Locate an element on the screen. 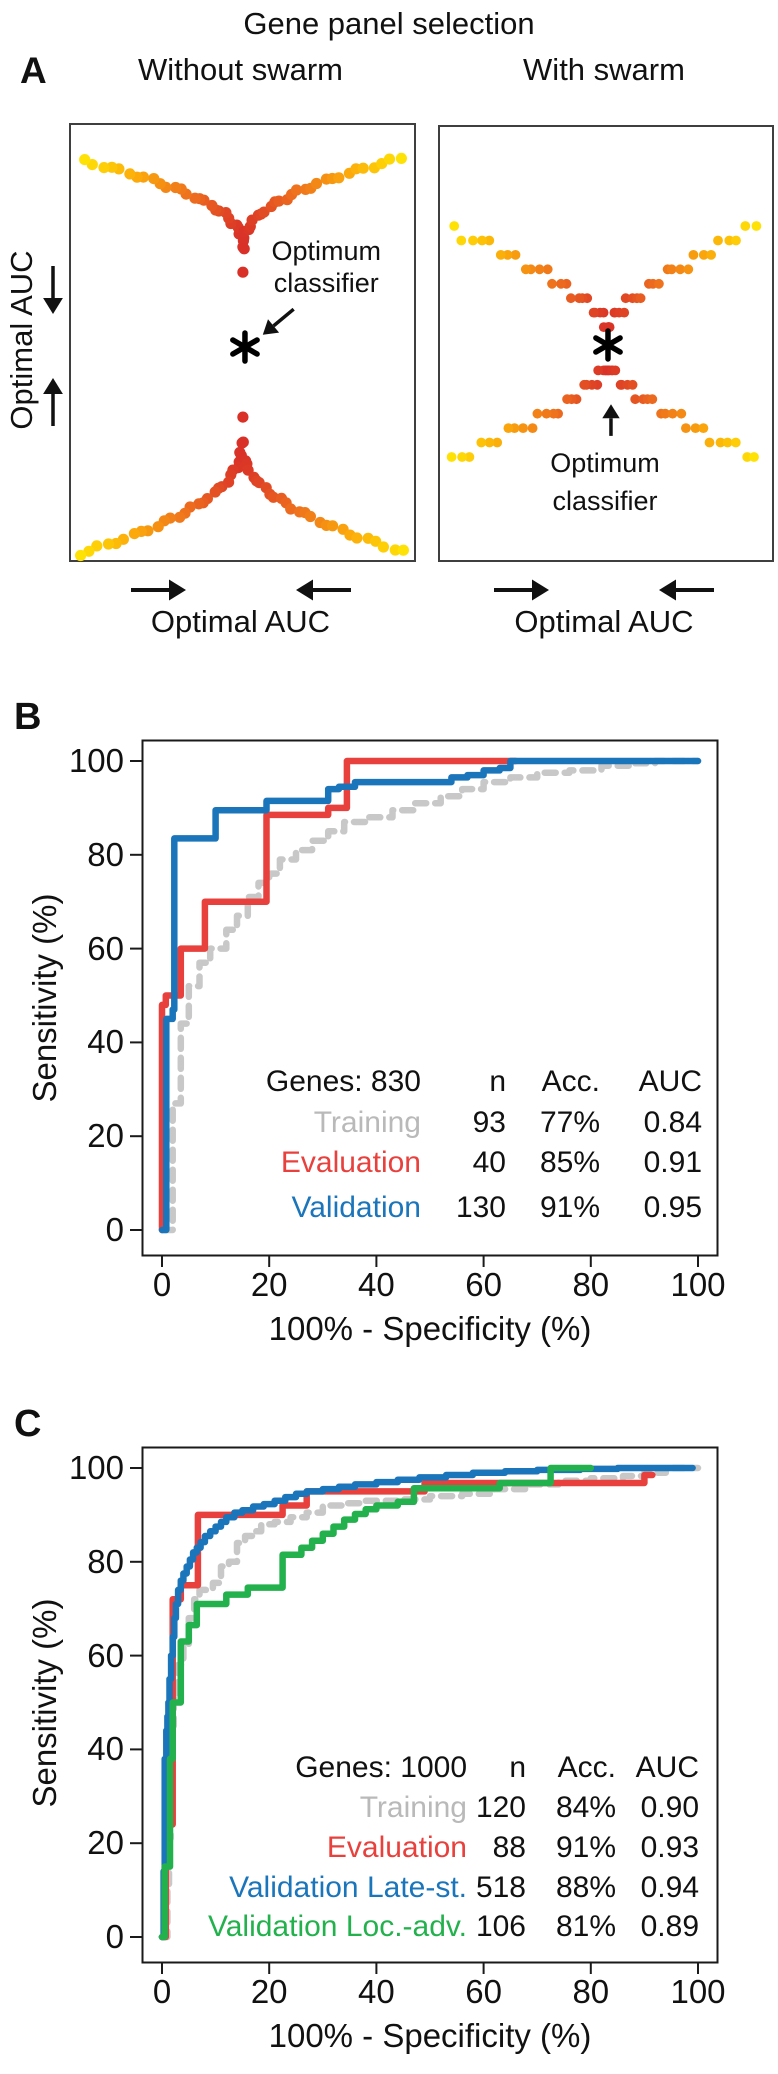 Image resolution: width=778 pixels, height=2074 pixels. legend-auc-B-0: 0.84 is located at coordinates (672, 1122).